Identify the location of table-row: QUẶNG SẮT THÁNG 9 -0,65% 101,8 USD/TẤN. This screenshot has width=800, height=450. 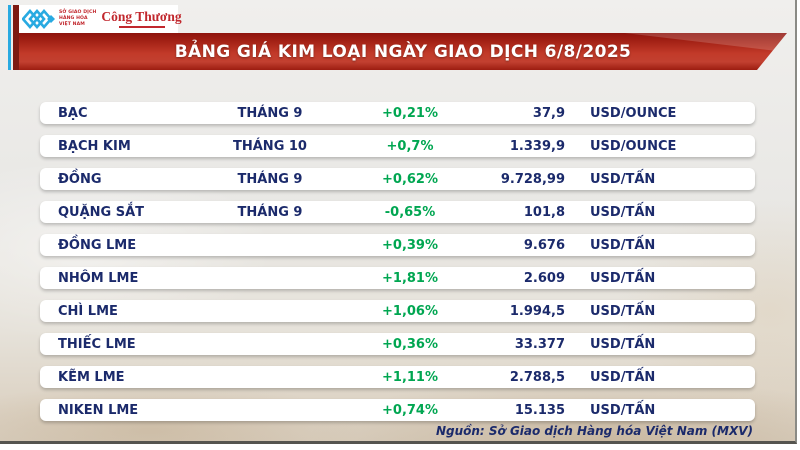
(397, 212).